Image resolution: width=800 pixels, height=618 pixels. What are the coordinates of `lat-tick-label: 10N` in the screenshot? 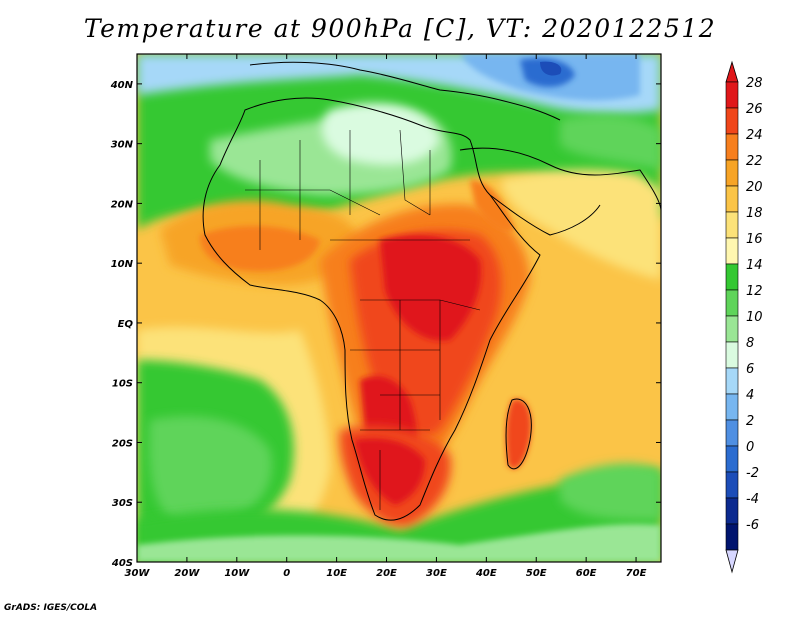 It's located at (122, 264).